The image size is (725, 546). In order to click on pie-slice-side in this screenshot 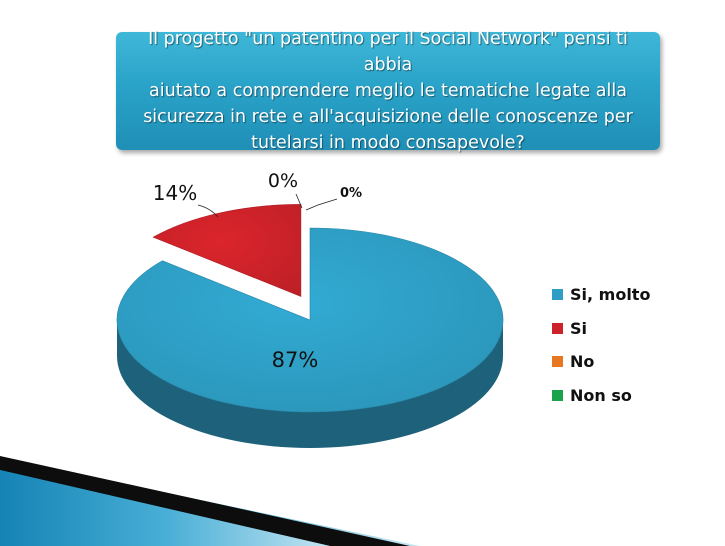, I will do `click(310, 384)`.